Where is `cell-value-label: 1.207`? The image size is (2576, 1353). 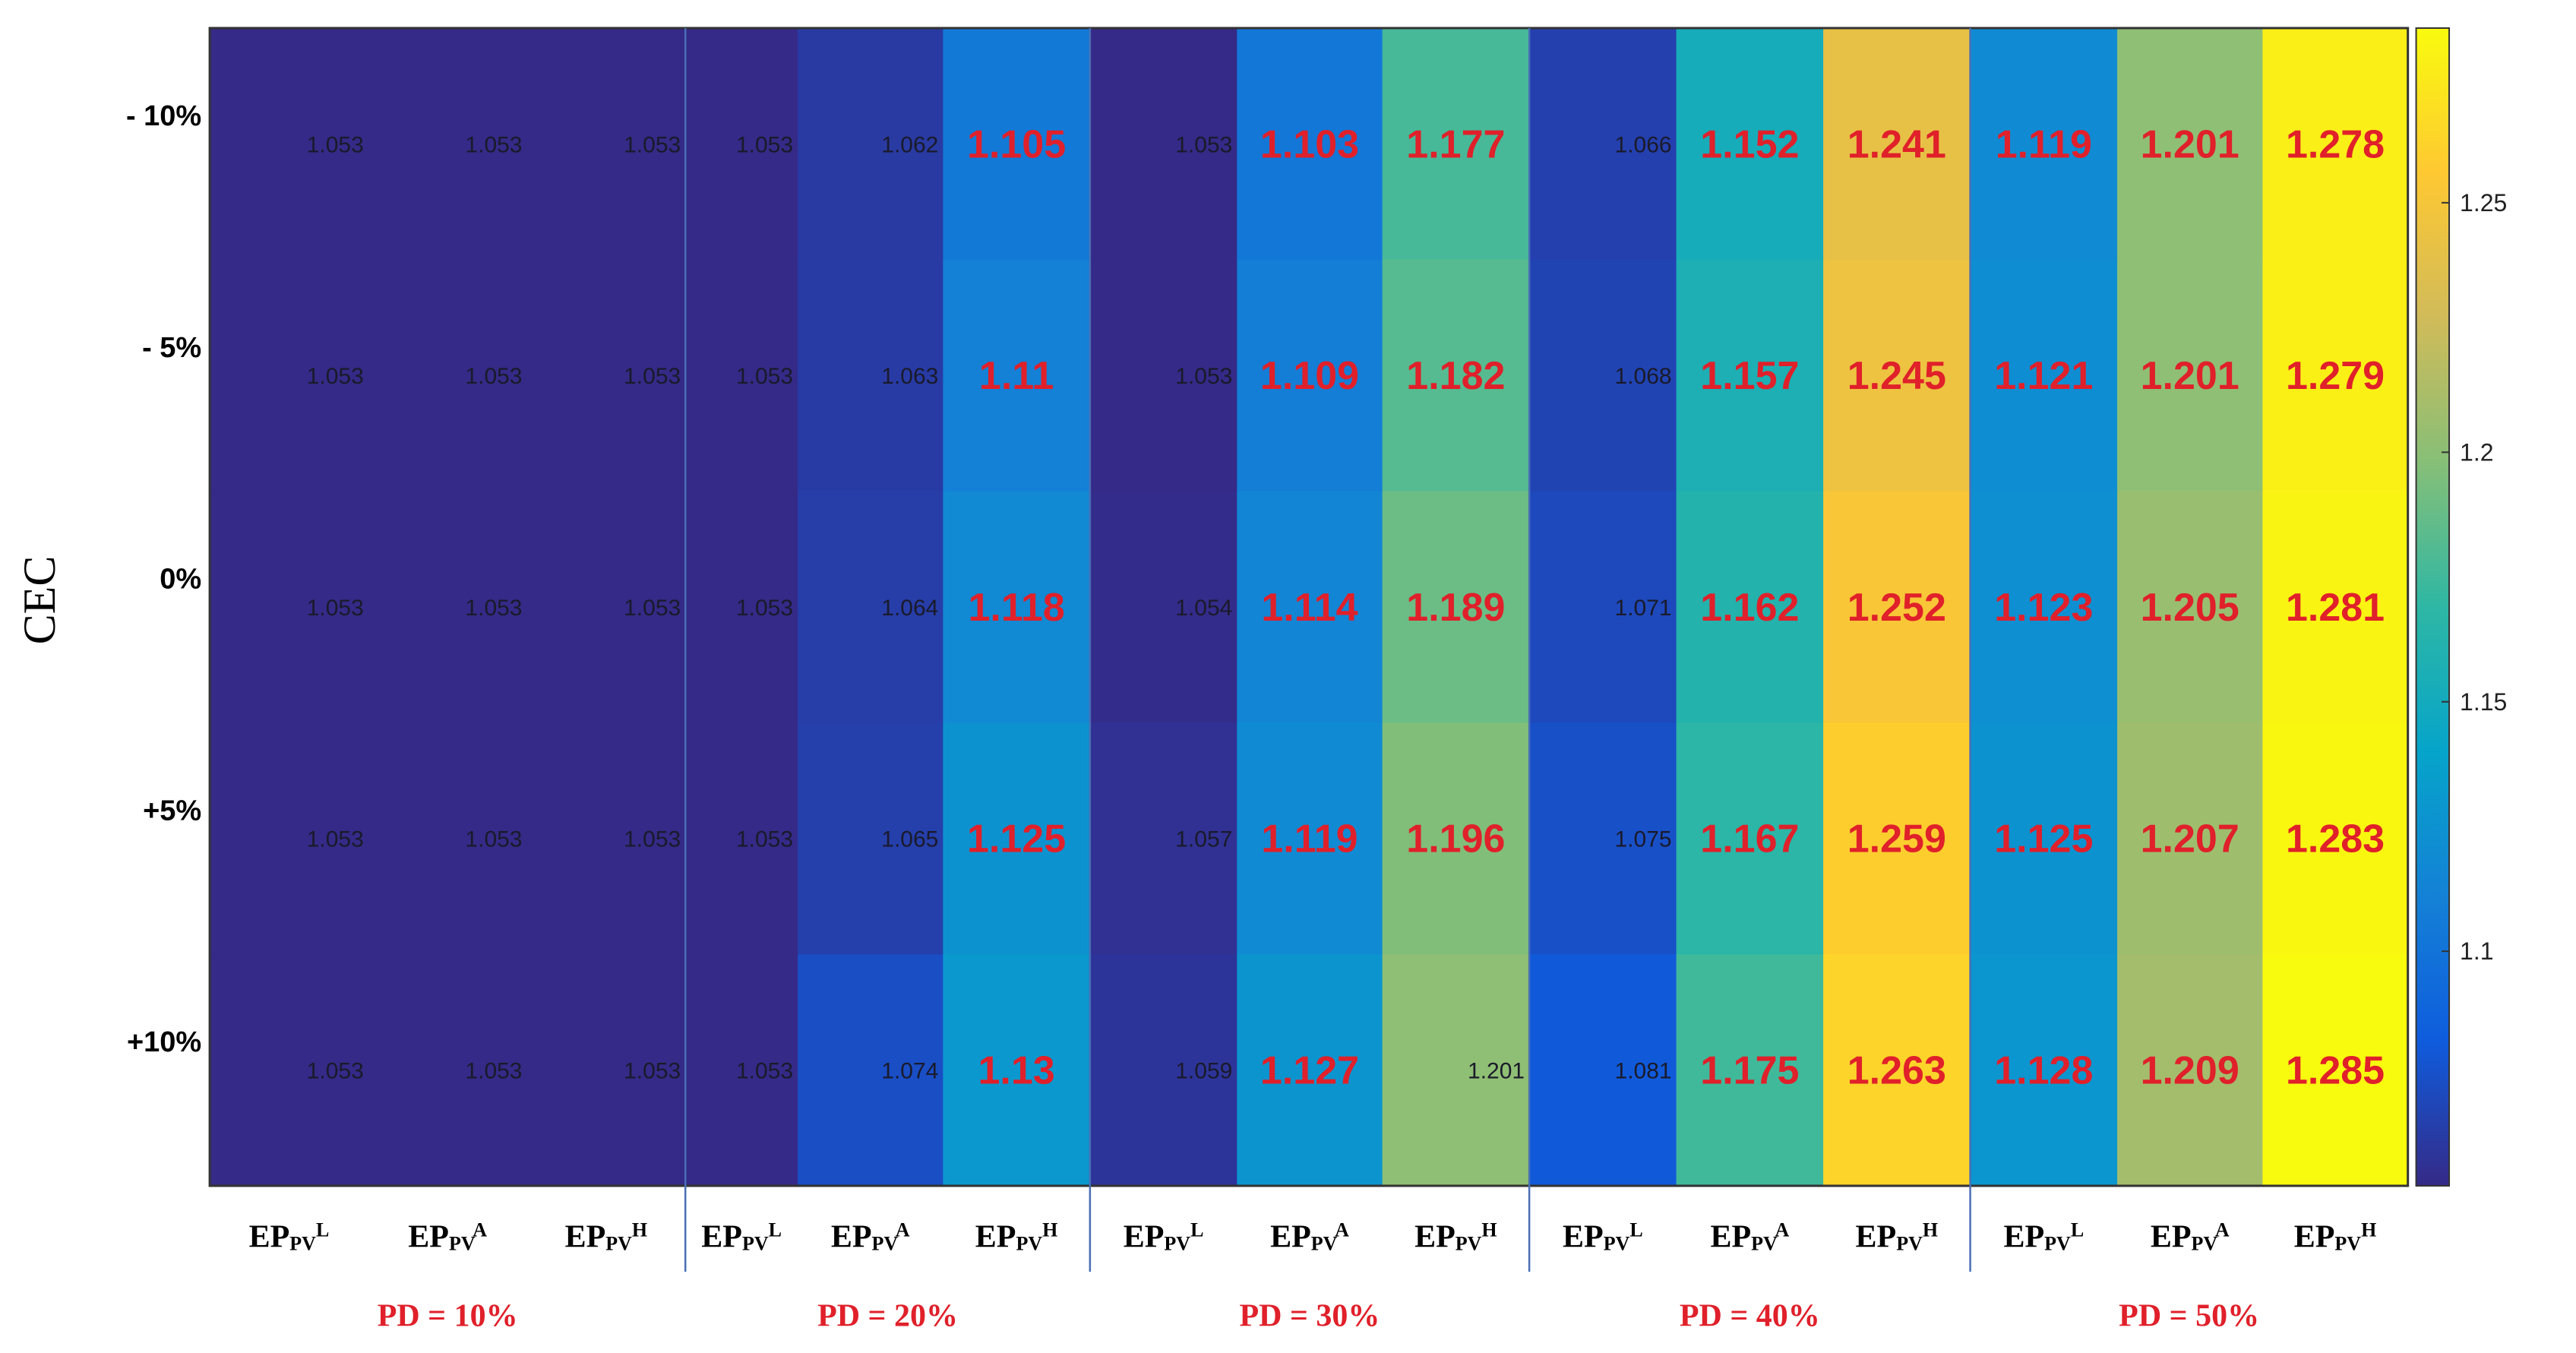 cell-value-label: 1.207 is located at coordinates (2190, 839).